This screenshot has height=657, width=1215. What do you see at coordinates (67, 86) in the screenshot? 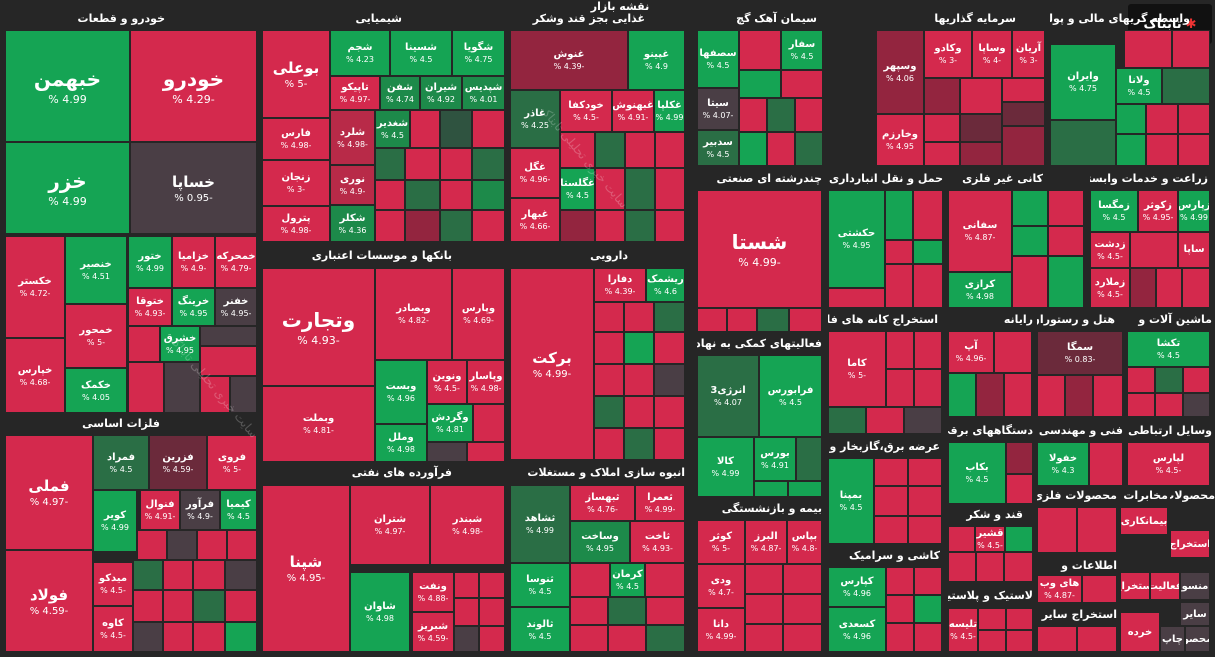
I see `tile-khbahman: خبهمن 4.99 %` at bounding box center [67, 86].